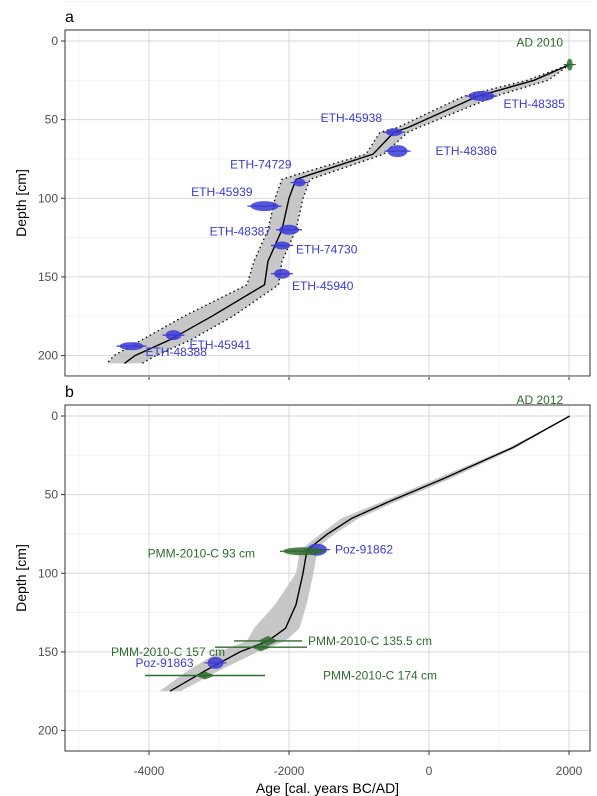 Image resolution: width=597 pixels, height=796 pixels. I want to click on date-label: PMM-2010-C 93 cm, so click(201, 553).